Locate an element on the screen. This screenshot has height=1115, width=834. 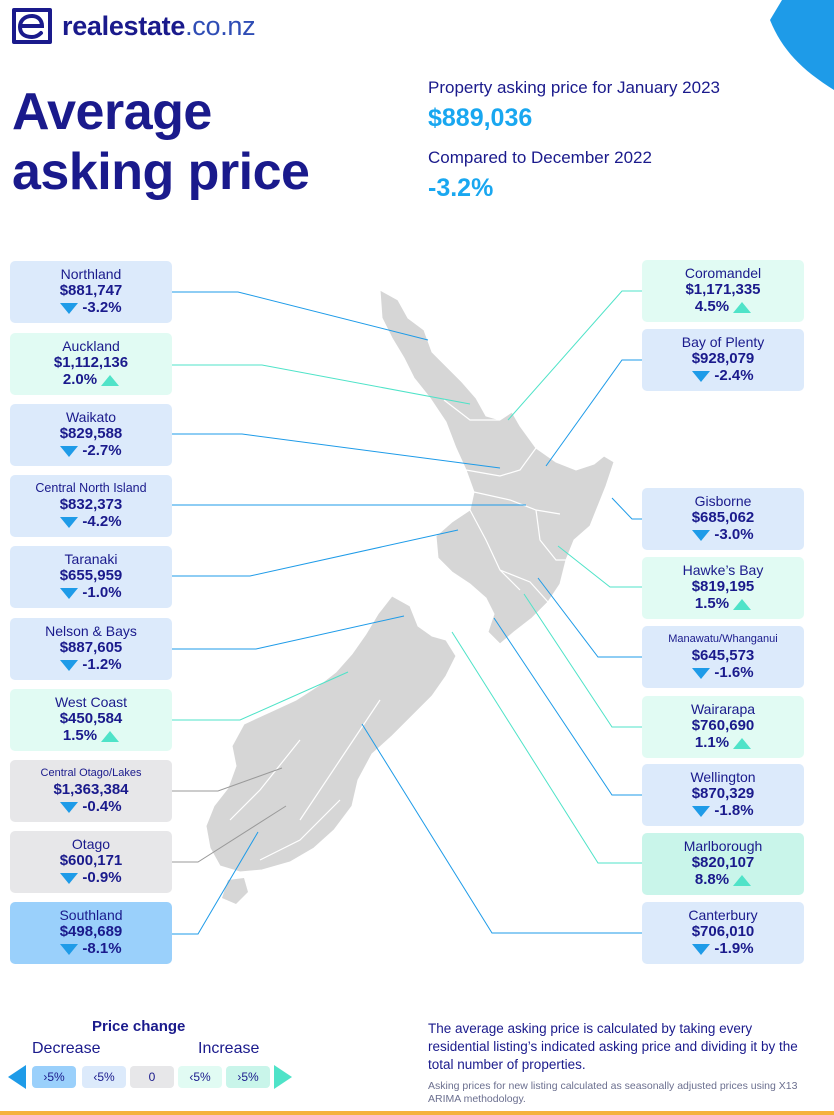
region-name: Gisborne is located at coordinates (723, 501).